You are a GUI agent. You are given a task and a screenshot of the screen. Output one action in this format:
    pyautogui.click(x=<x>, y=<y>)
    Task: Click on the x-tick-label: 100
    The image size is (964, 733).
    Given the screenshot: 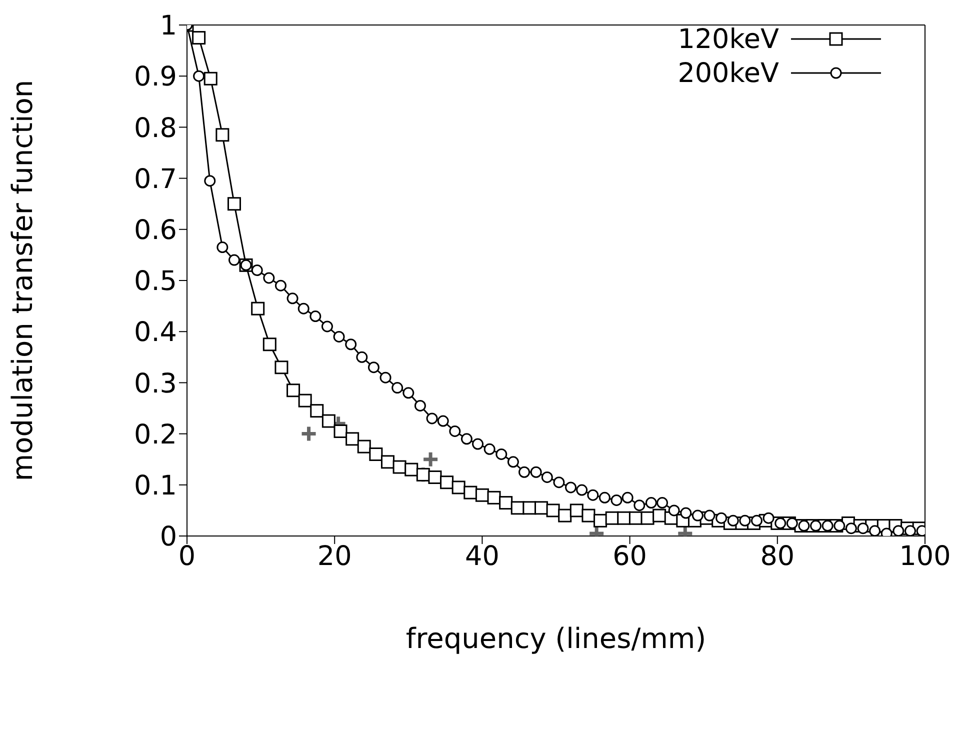 What is the action you would take?
    pyautogui.click(x=925, y=556)
    